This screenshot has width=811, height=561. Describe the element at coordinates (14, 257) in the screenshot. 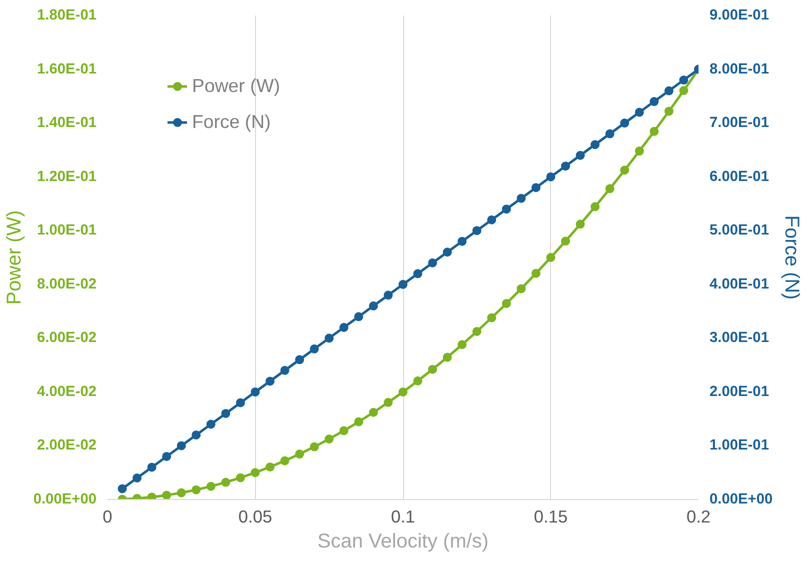

I see `y-axis-title: Power (W)` at that location.